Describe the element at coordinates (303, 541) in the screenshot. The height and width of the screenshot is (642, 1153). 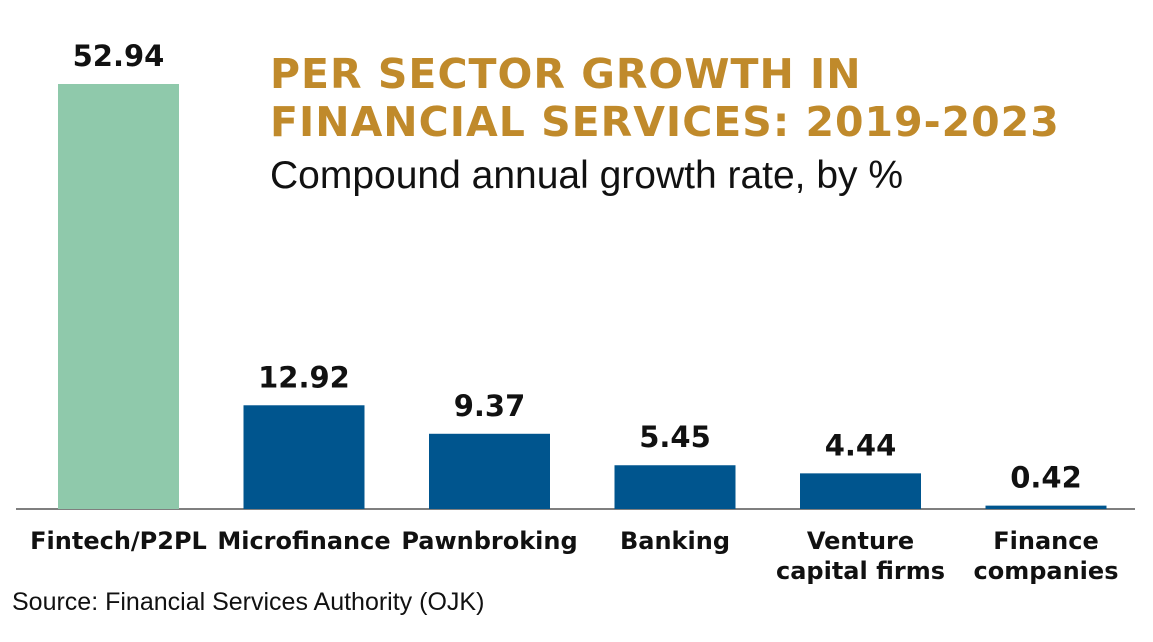
I see `category-label-1: Microfinance` at that location.